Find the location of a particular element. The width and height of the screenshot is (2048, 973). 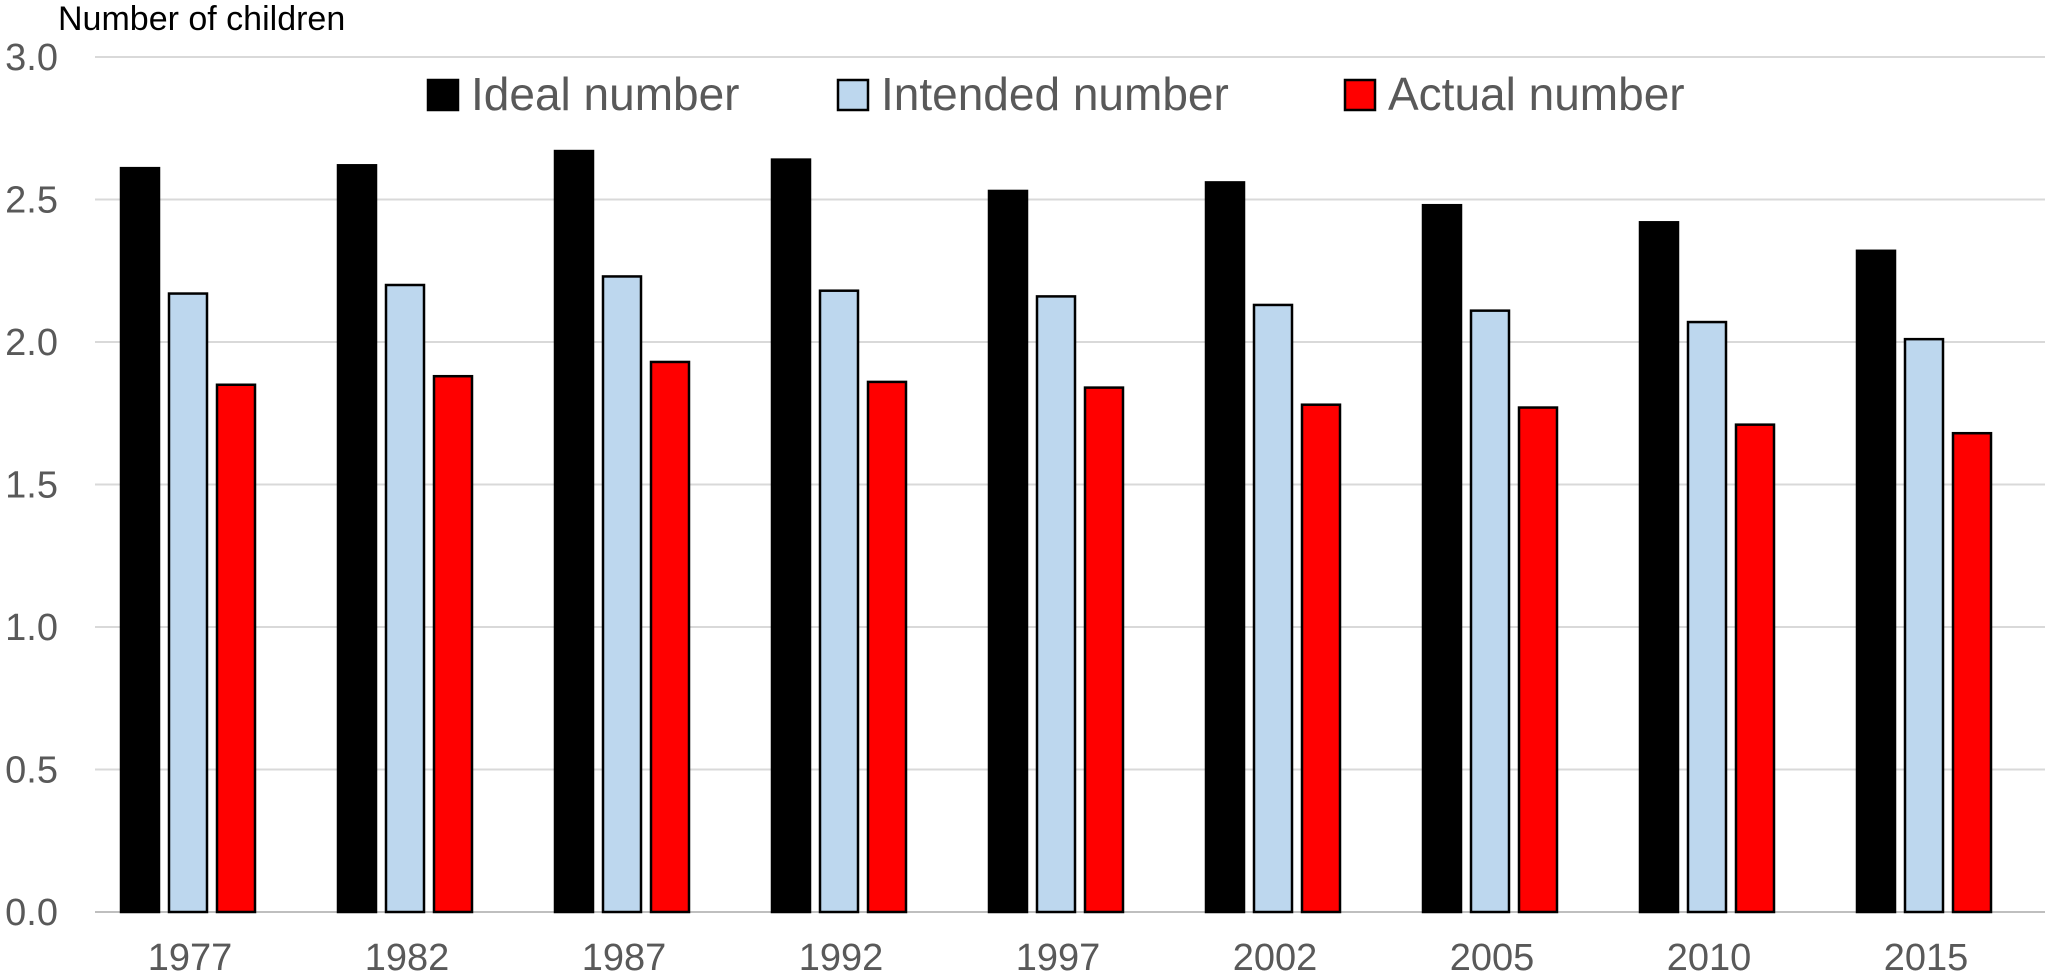

legend-label: Ideal number is located at coordinates (605, 94).